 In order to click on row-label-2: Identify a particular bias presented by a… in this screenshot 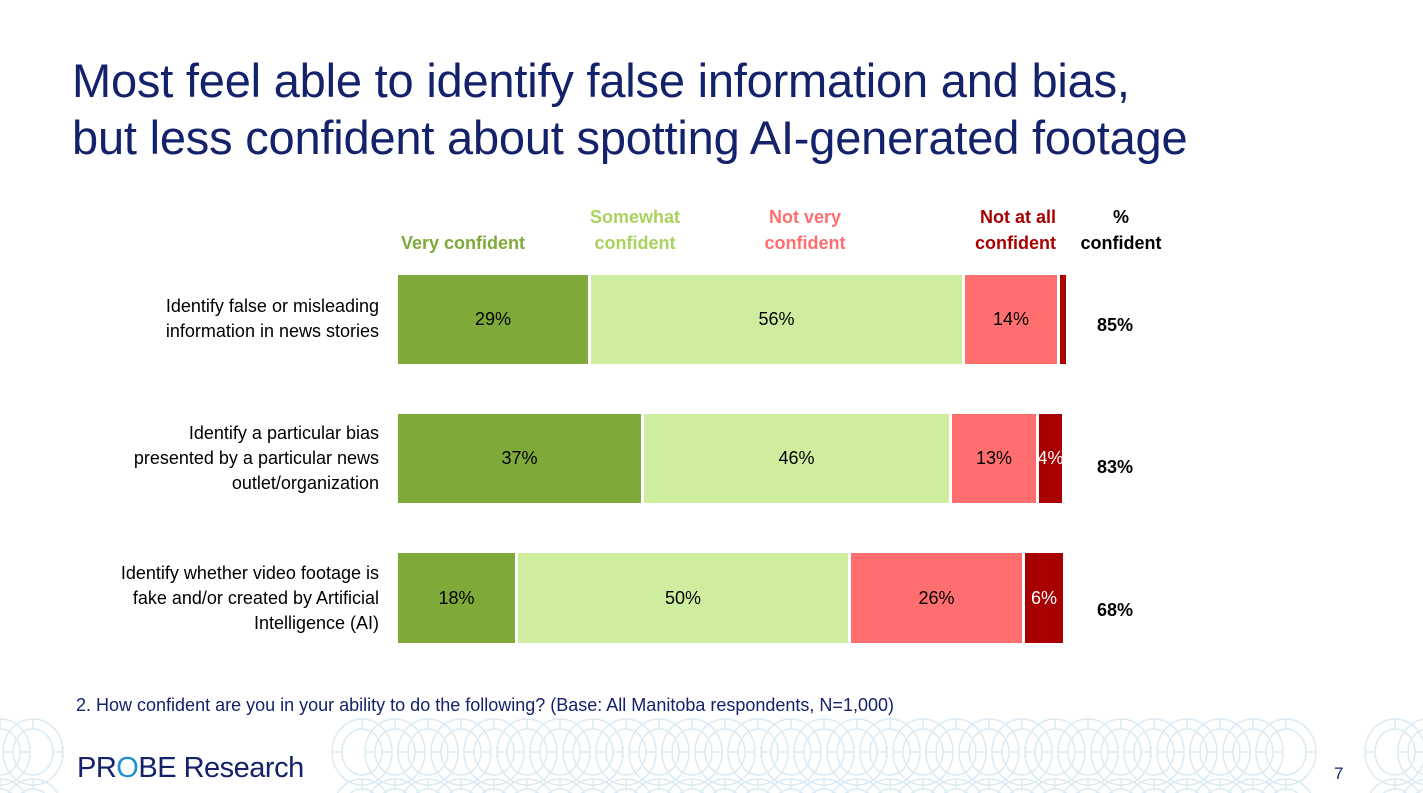, I will do `click(256, 458)`.